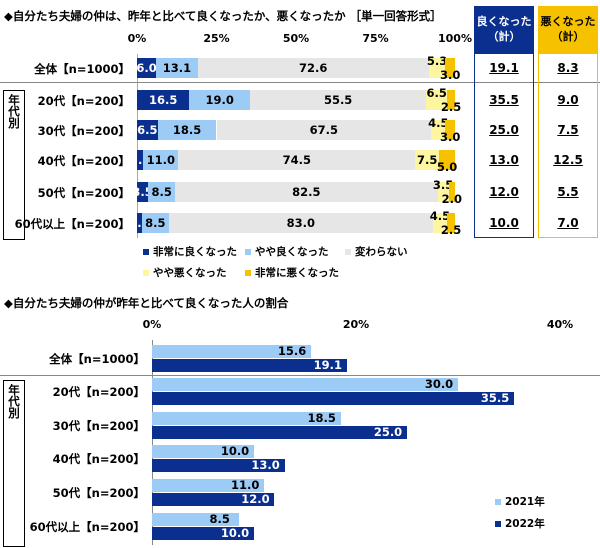  What do you see at coordinates (98, 426) in the screenshot?
I see `category-label: 30代【n=200】` at bounding box center [98, 426].